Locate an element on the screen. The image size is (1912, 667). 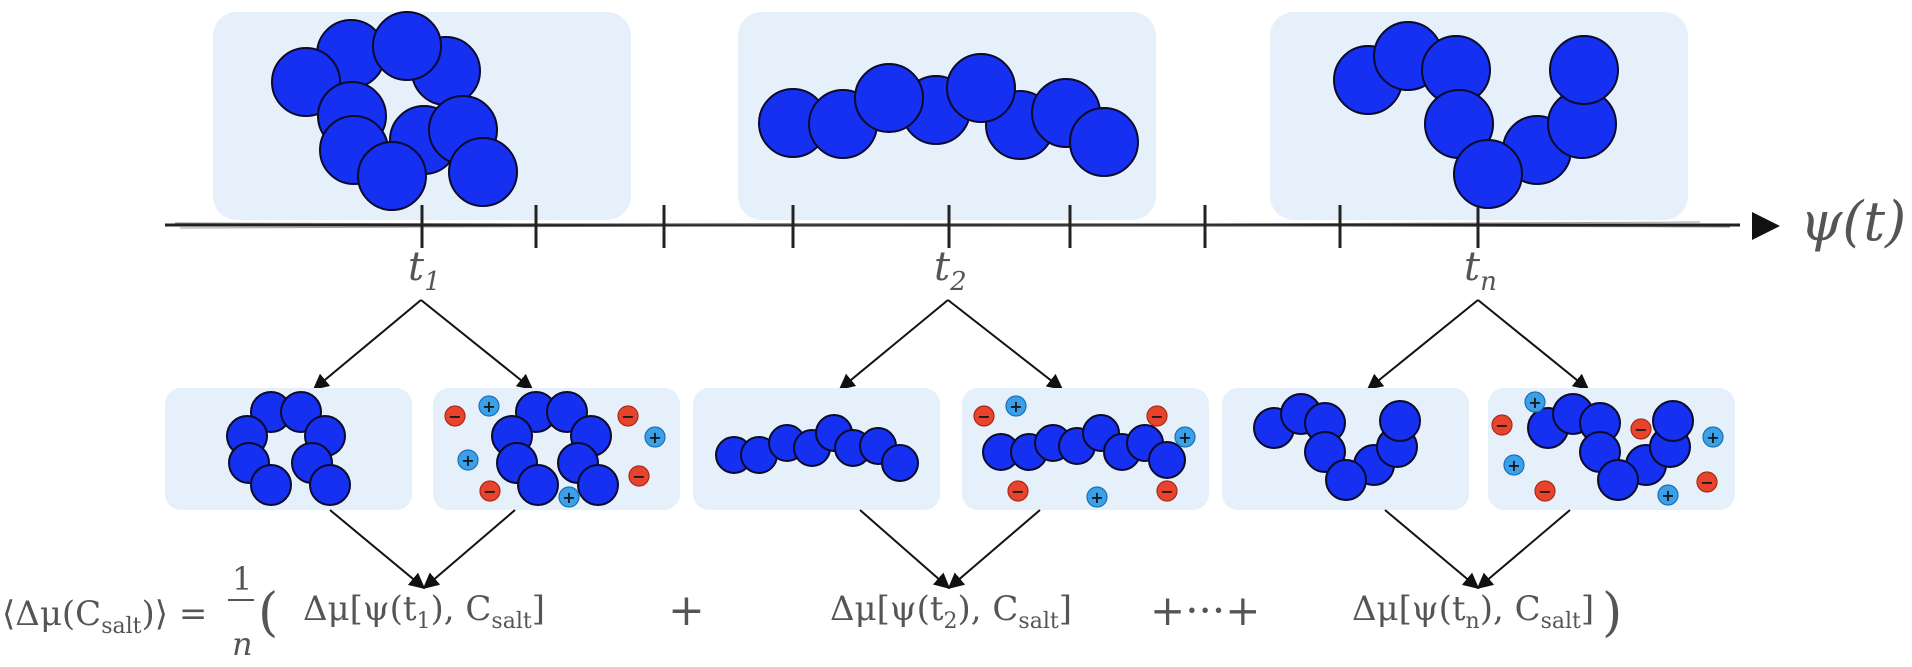
polymer-top-t1 is located at coordinates (394, 111).